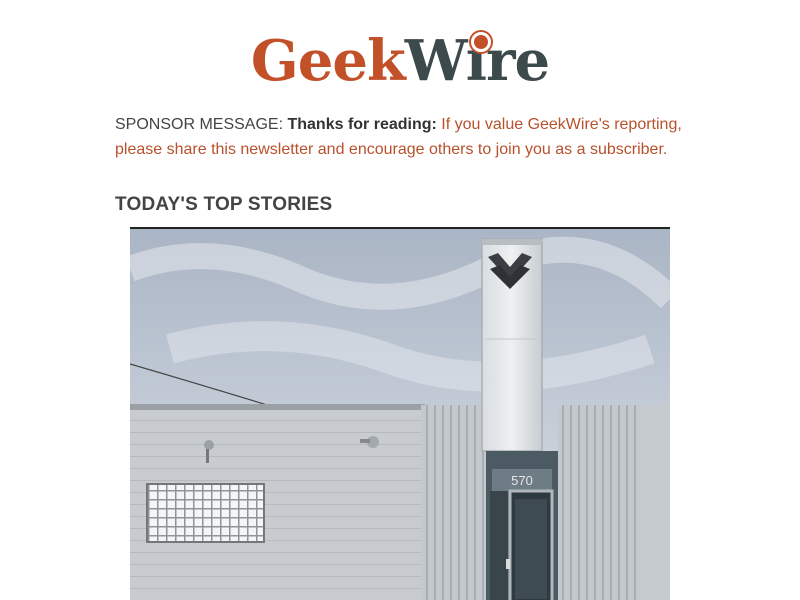 Image resolution: width=800 pixels, height=600 pixels. What do you see at coordinates (201, 124) in the screenshot?
I see `sponsor-prefix: SPONSOR MESSAGE:` at bounding box center [201, 124].